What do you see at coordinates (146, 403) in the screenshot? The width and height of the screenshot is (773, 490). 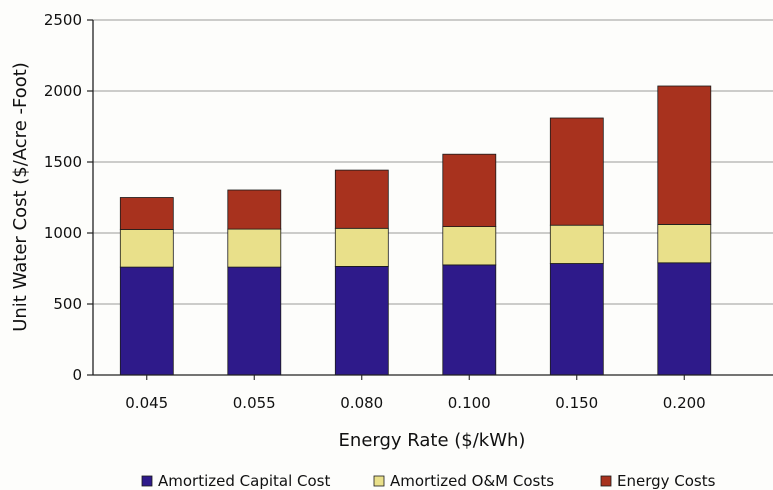 I see `x-tick-label: 0.045` at bounding box center [146, 403].